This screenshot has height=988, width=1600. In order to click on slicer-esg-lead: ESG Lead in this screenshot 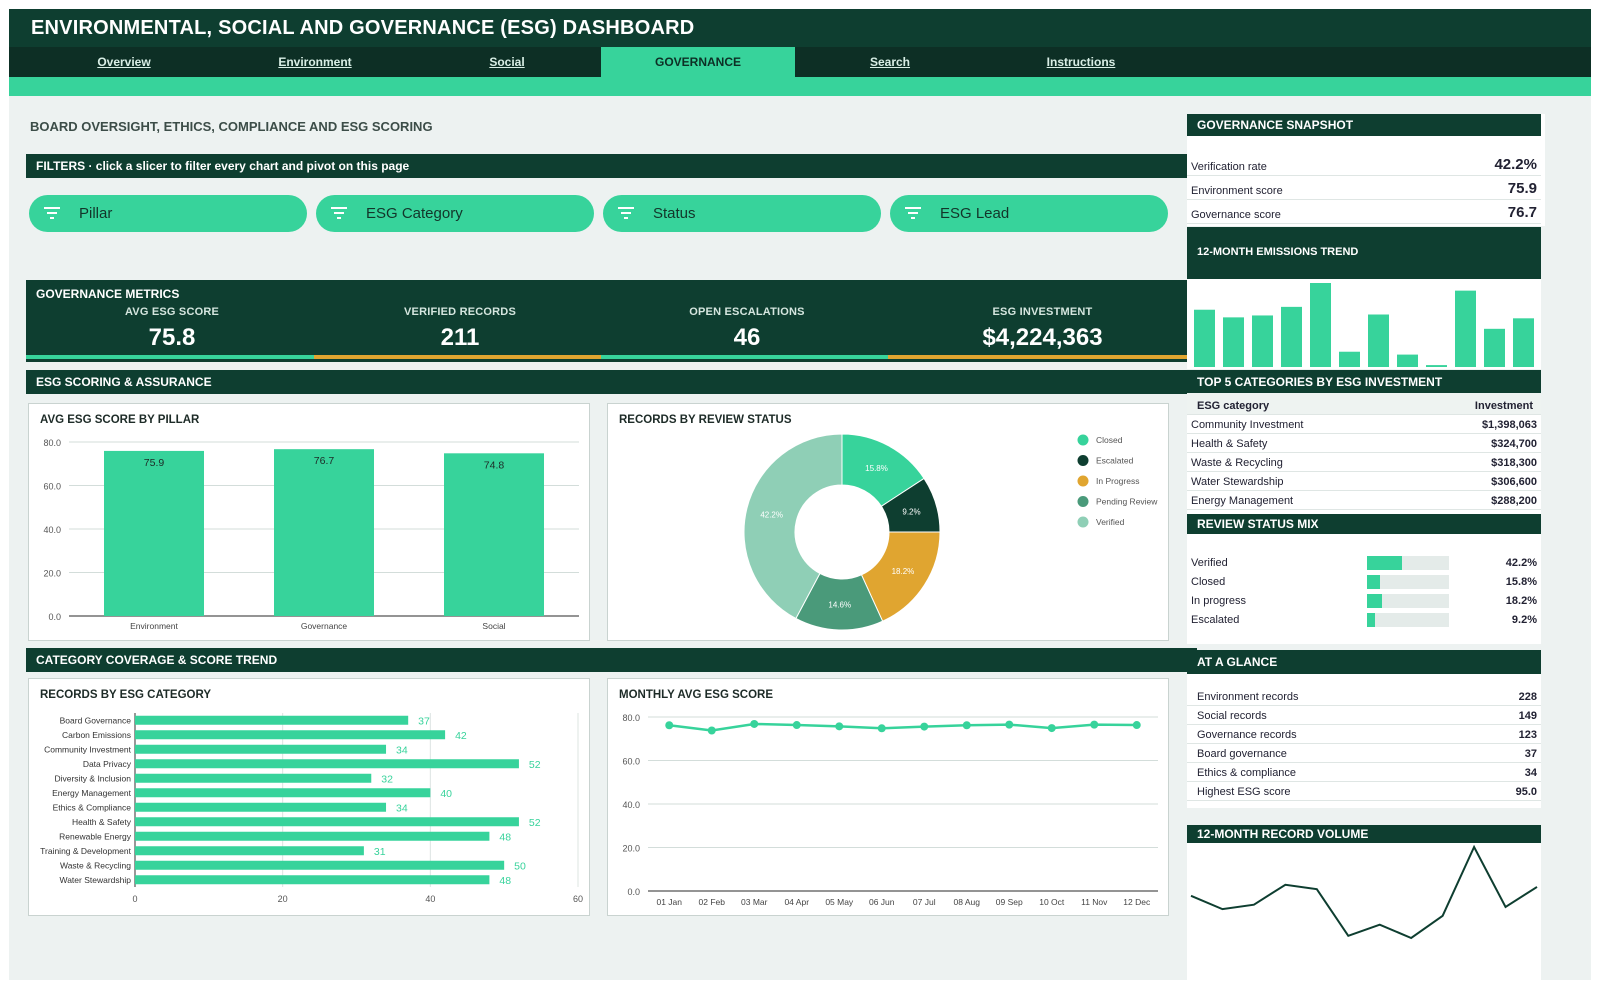, I will do `click(1029, 213)`.